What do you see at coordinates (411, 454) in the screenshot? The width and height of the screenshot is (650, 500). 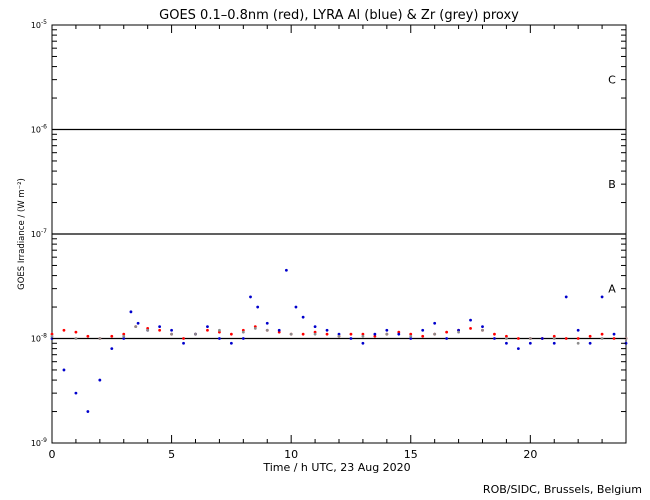 I see `x-tick-label: 15` at bounding box center [411, 454].